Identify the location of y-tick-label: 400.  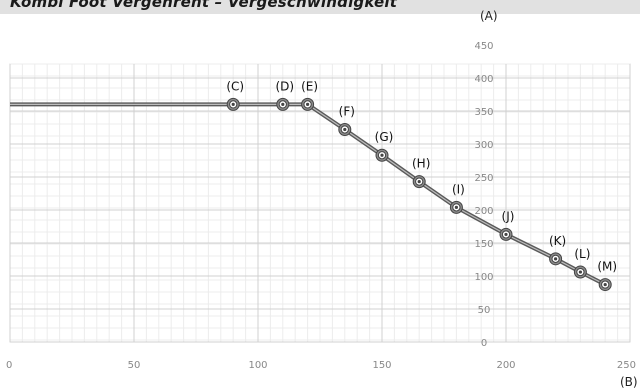
(483, 79).